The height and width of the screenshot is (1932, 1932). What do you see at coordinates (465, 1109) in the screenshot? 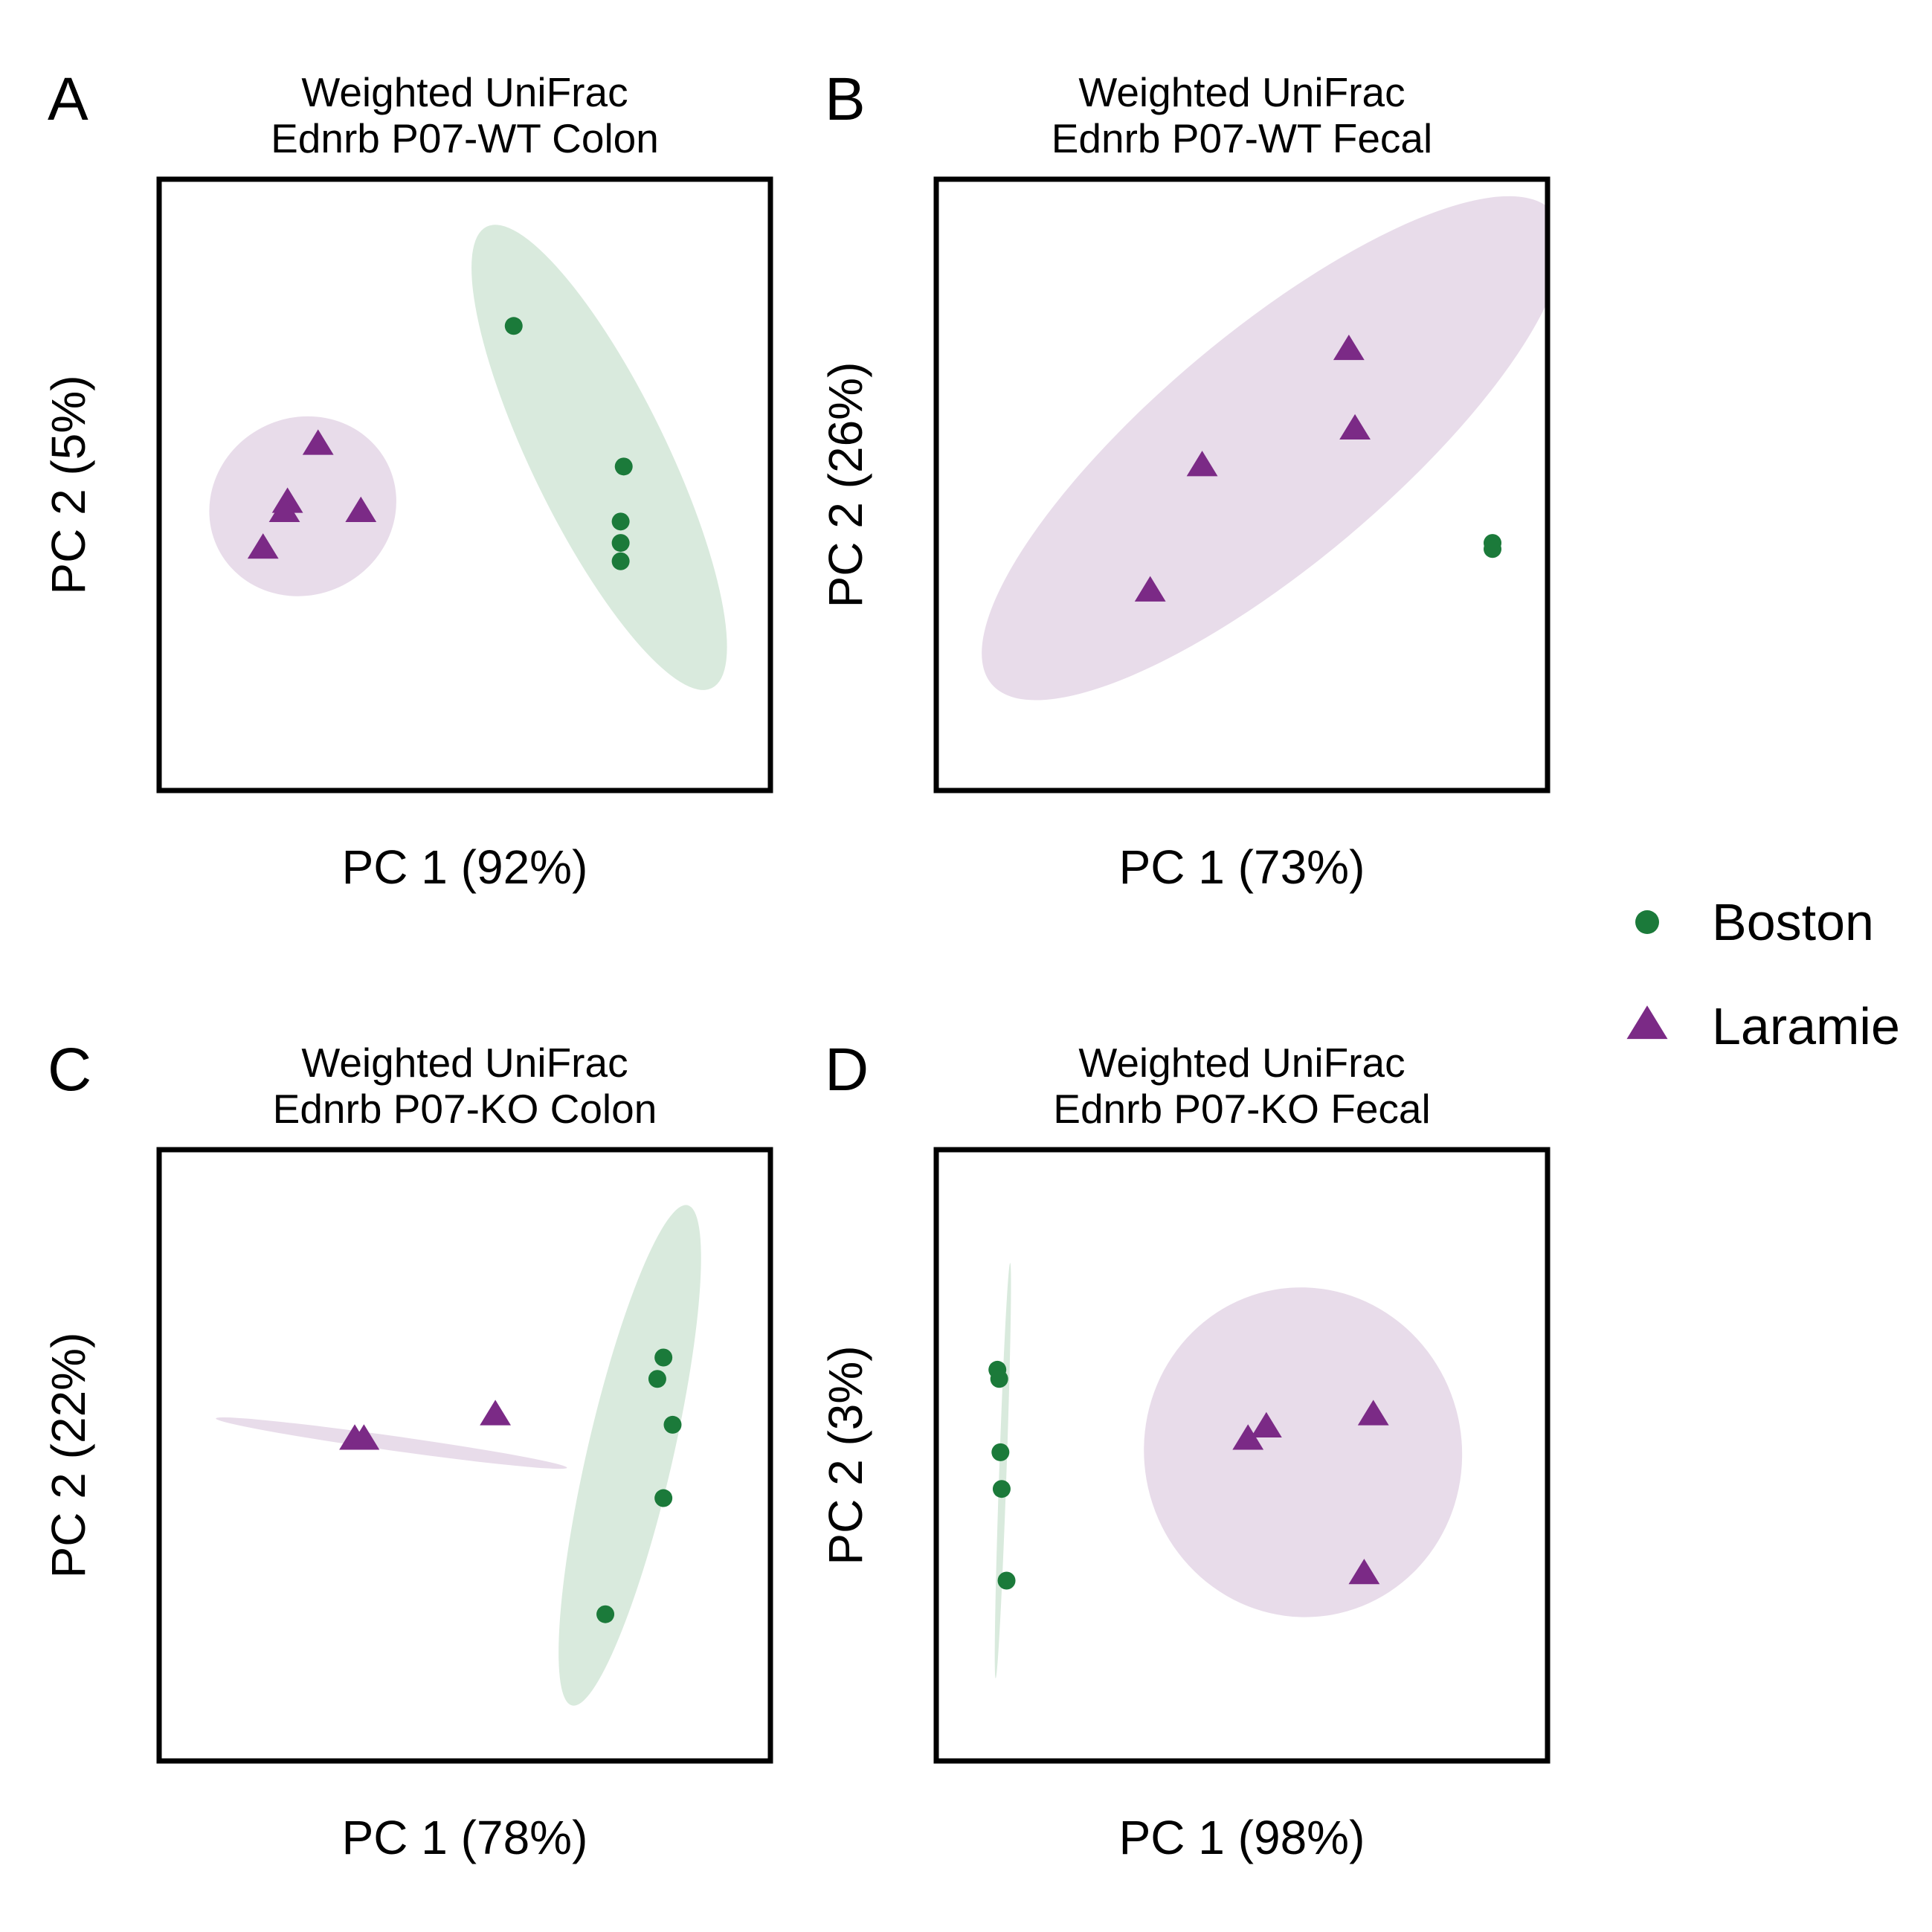
I see `chart-title-line: Ednrb P07-KO Colon` at bounding box center [465, 1109].